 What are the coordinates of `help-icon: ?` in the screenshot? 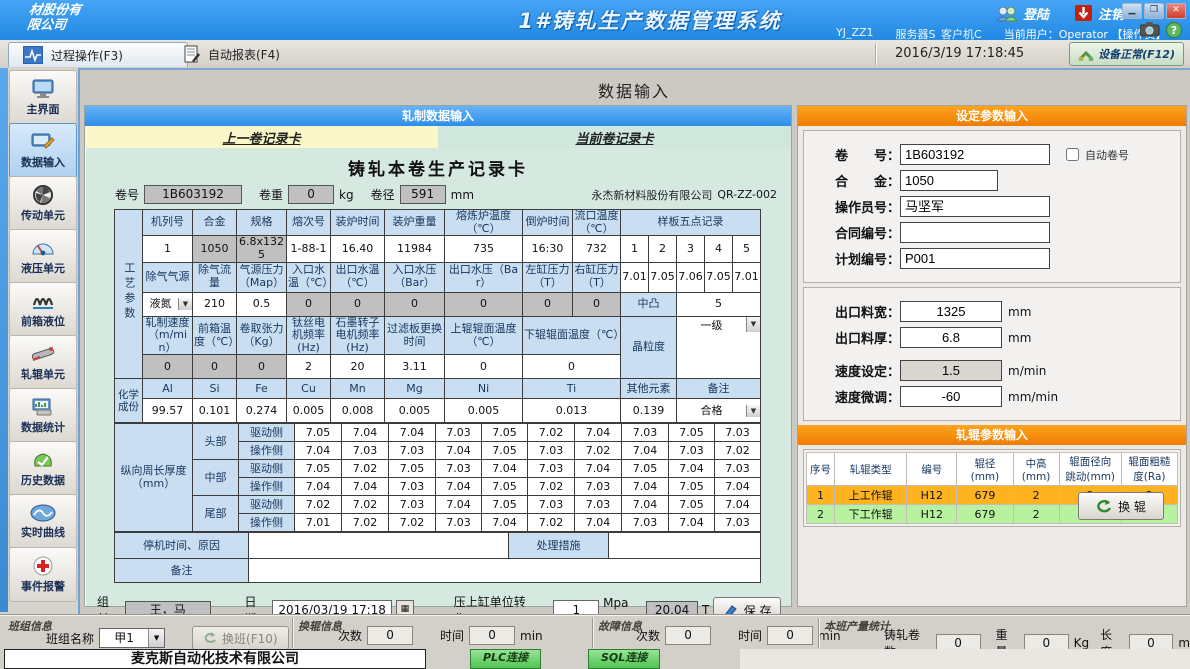 It's located at (1174, 30).